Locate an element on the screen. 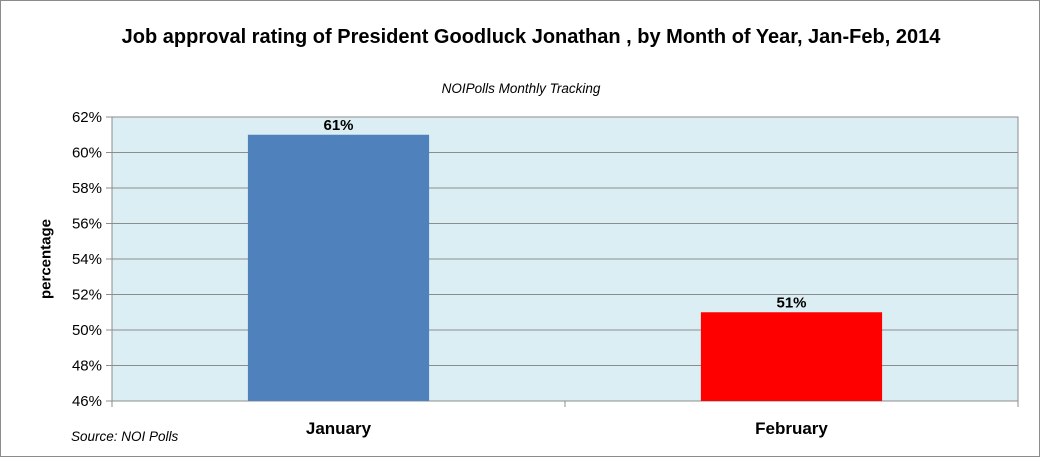 This screenshot has height=457, width=1040. y-tick-label: 46% is located at coordinates (87, 401).